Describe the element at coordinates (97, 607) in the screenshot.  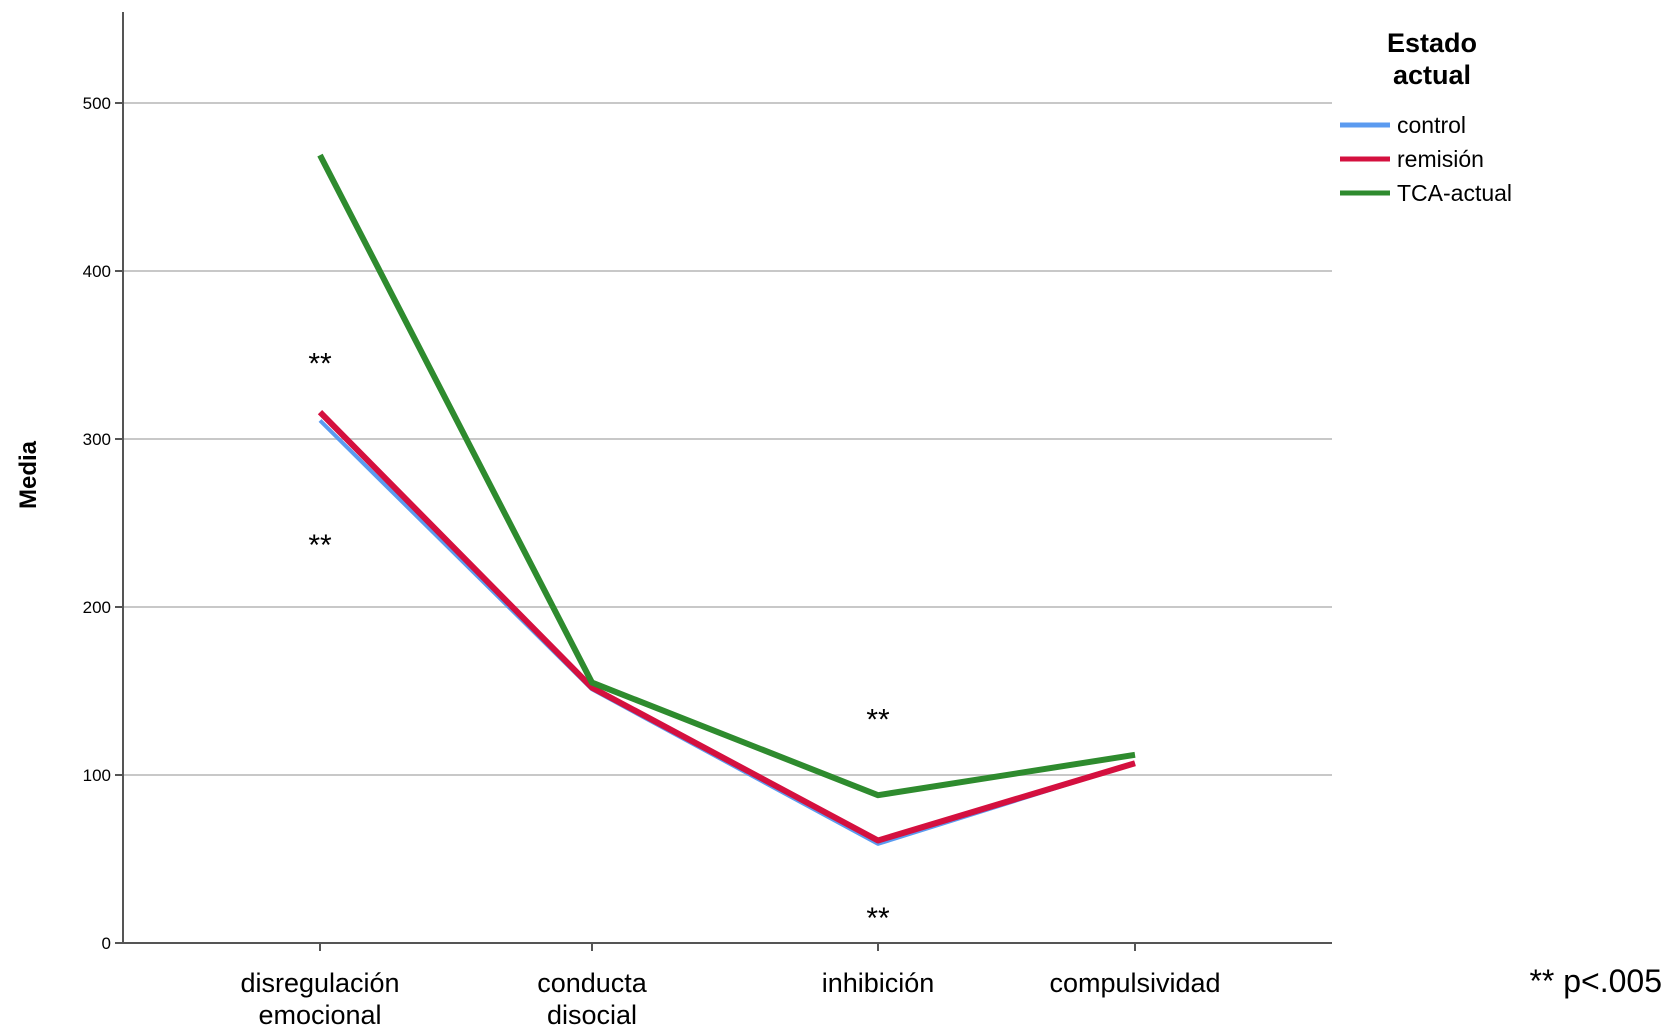
I see `y-tick-label: 200` at that location.